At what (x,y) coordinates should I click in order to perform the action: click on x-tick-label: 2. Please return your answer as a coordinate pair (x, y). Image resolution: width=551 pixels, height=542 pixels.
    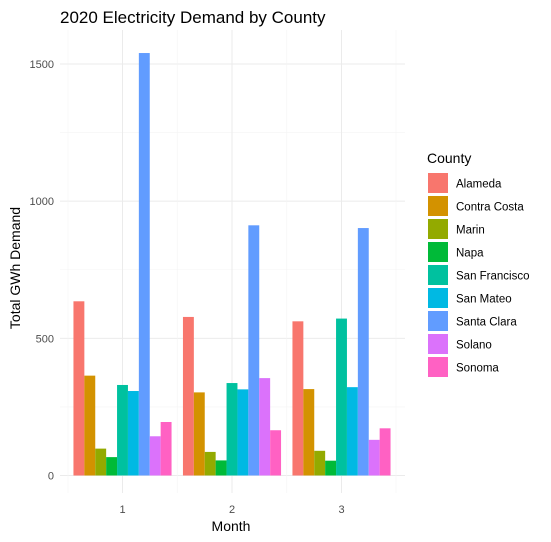
    Looking at the image, I should click on (232, 510).